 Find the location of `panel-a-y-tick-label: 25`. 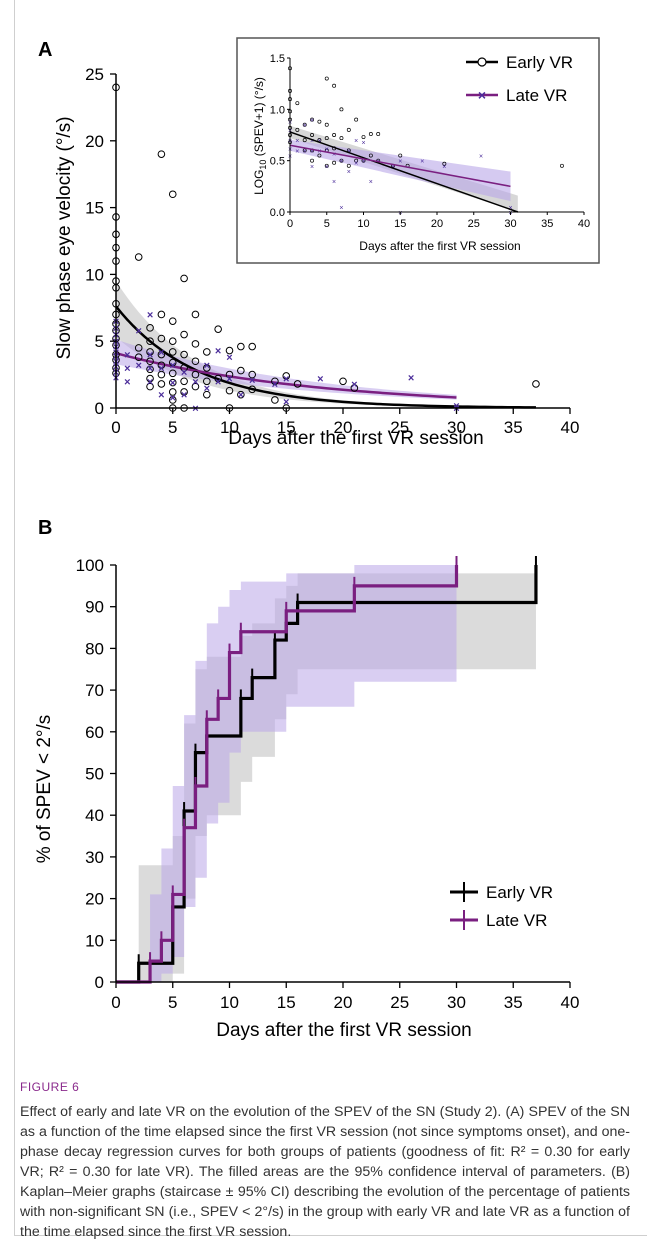

panel-a-y-tick-label: 25 is located at coordinates (94, 74).